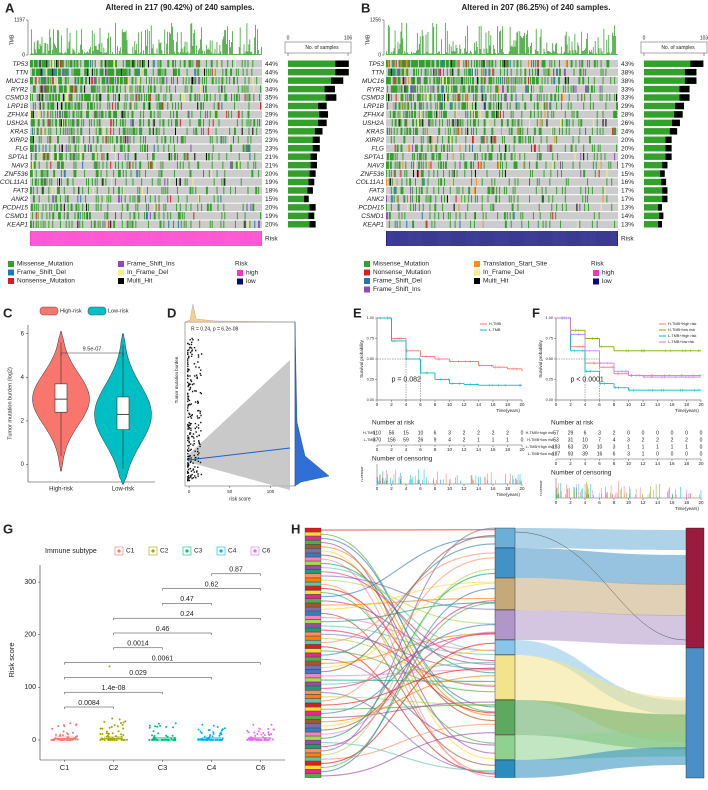  I want to click on censor-tick-label: 20, so click(522, 488).